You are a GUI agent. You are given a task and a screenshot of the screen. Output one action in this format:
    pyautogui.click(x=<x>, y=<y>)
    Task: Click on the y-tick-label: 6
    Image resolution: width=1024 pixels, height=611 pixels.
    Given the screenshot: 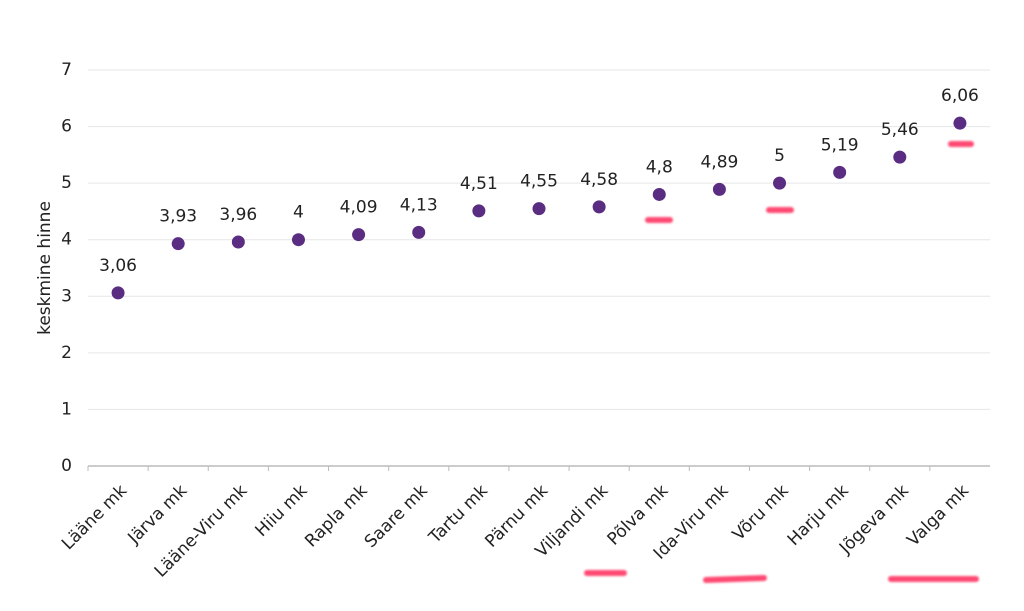 What is the action you would take?
    pyautogui.click(x=66, y=127)
    